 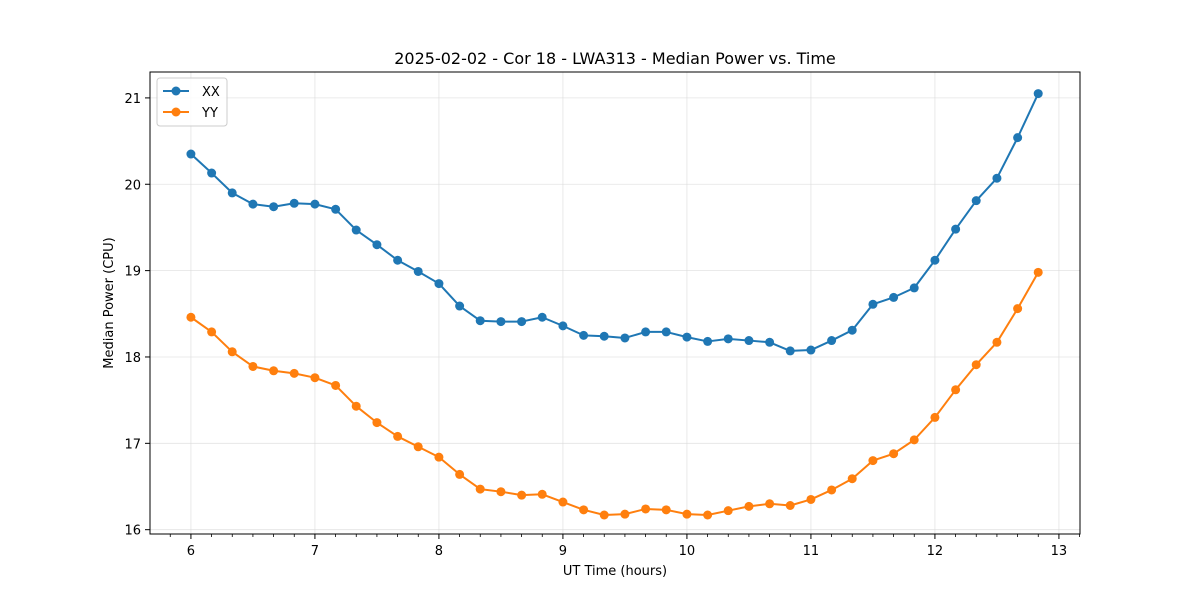 What do you see at coordinates (132, 185) in the screenshot?
I see `y-tick-label: 20` at bounding box center [132, 185].